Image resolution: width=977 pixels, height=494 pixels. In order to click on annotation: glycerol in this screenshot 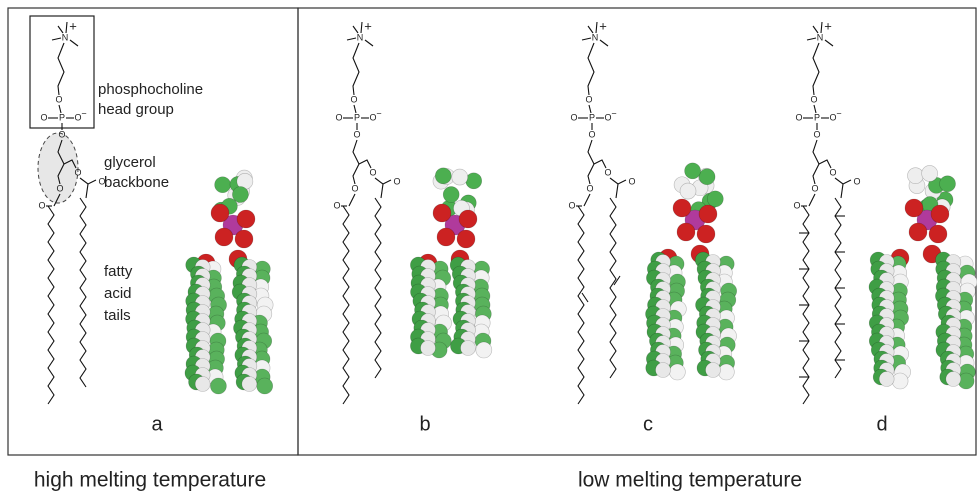, I will do `click(130, 162)`.